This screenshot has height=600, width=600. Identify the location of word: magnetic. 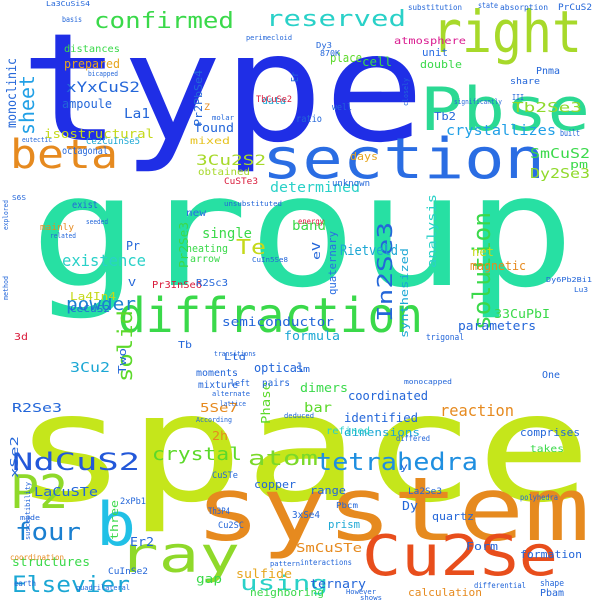
(498, 266).